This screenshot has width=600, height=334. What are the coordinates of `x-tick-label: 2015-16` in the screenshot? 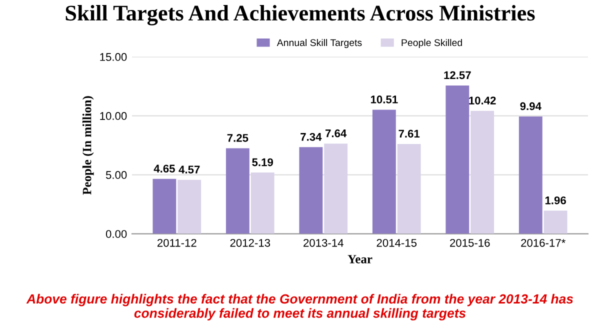 It's located at (470, 242).